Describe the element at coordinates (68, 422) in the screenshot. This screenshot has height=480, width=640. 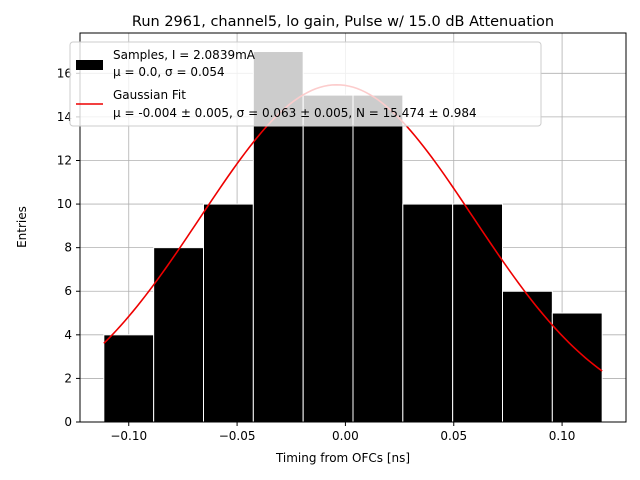
I see `y-tick-label: 0` at that location.